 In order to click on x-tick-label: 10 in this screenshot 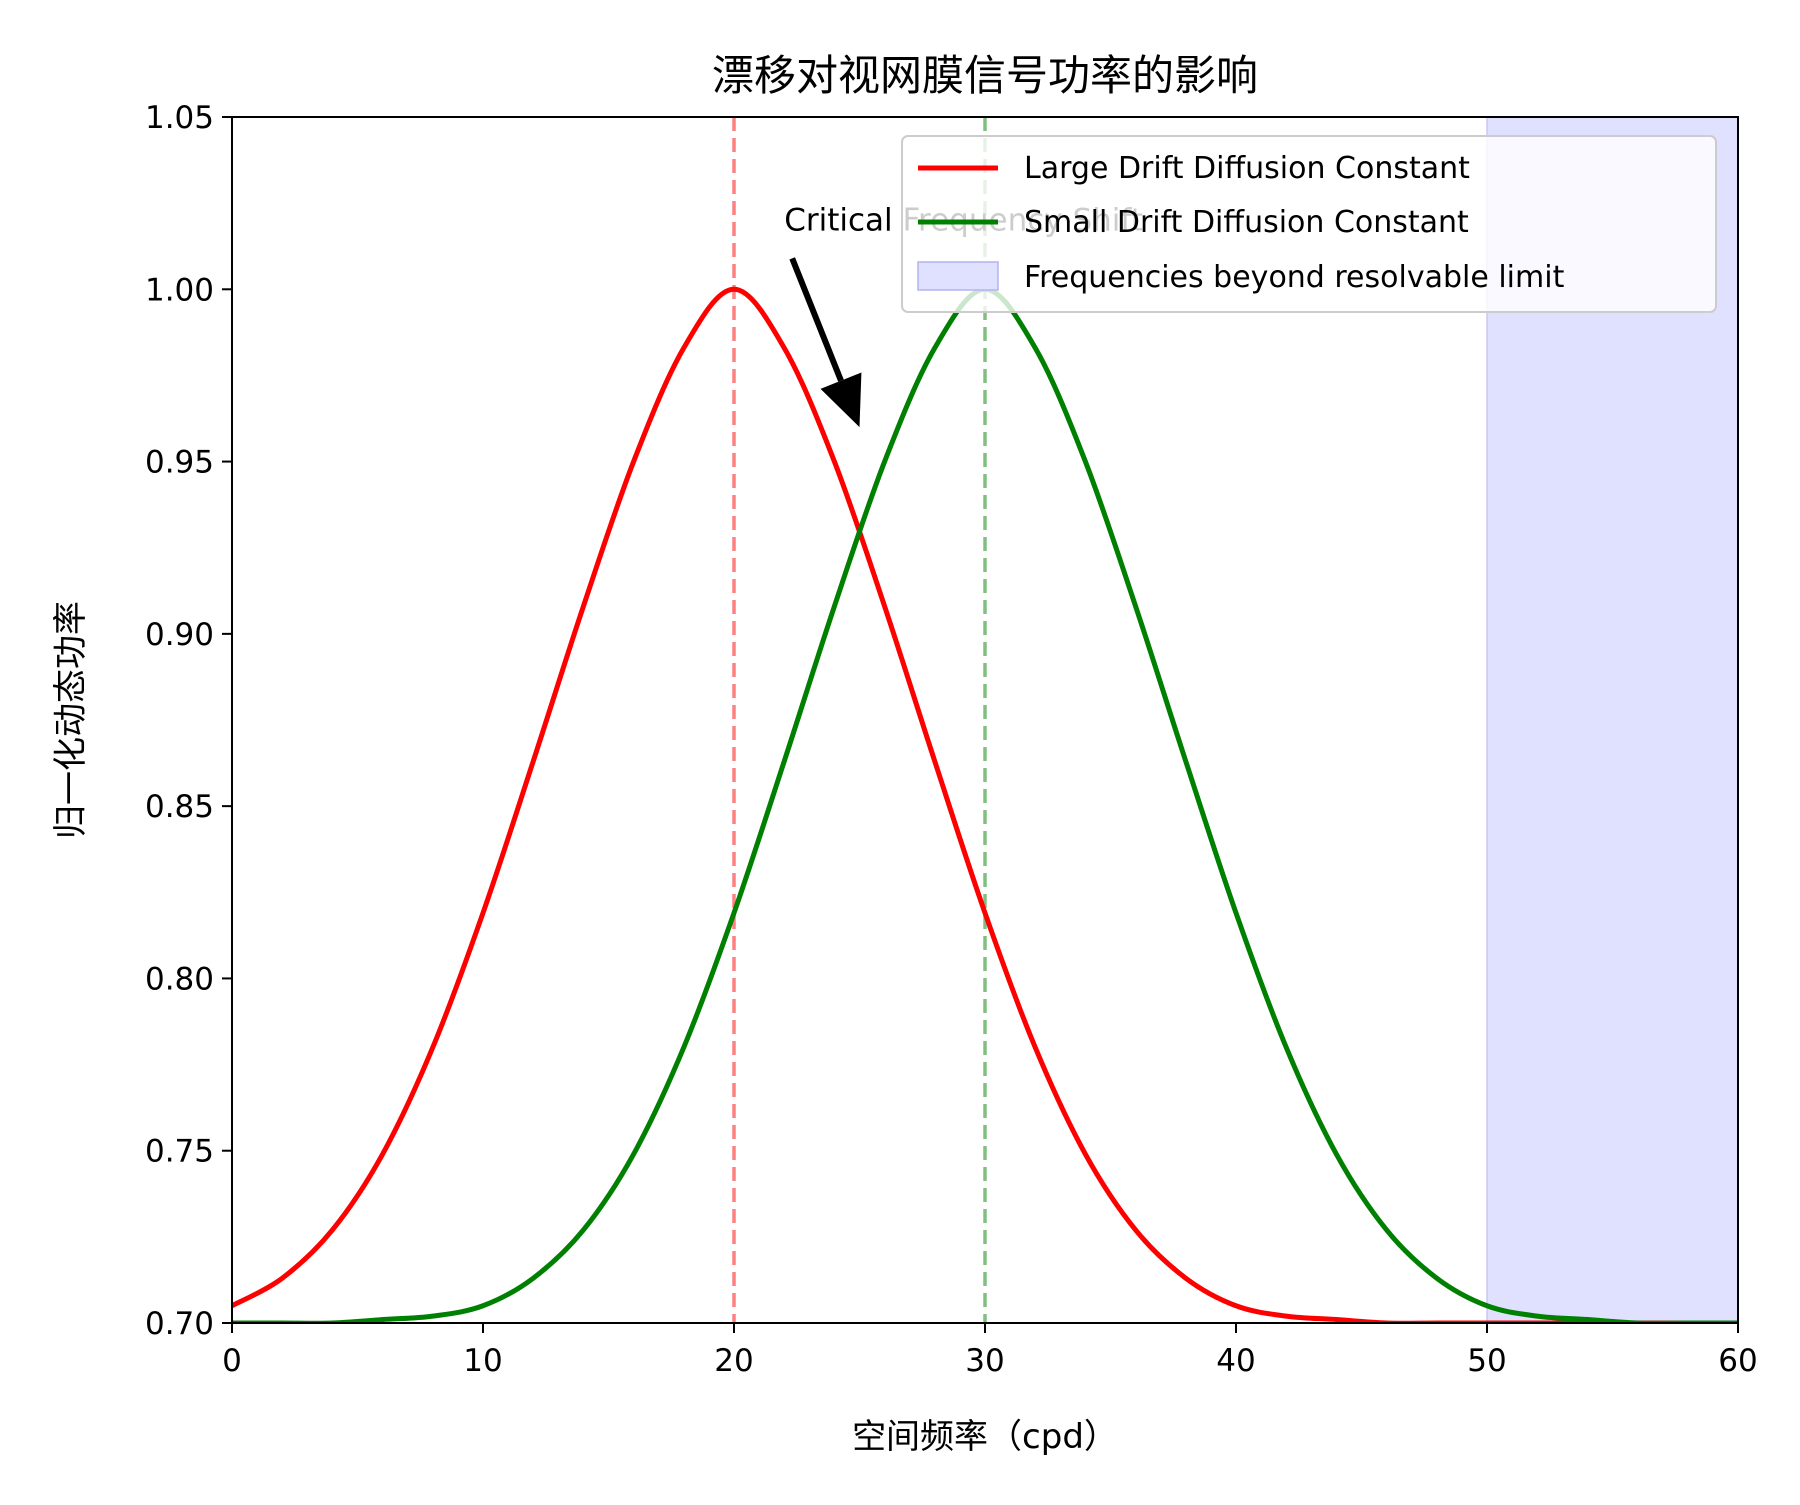, I will do `click(482, 1361)`.